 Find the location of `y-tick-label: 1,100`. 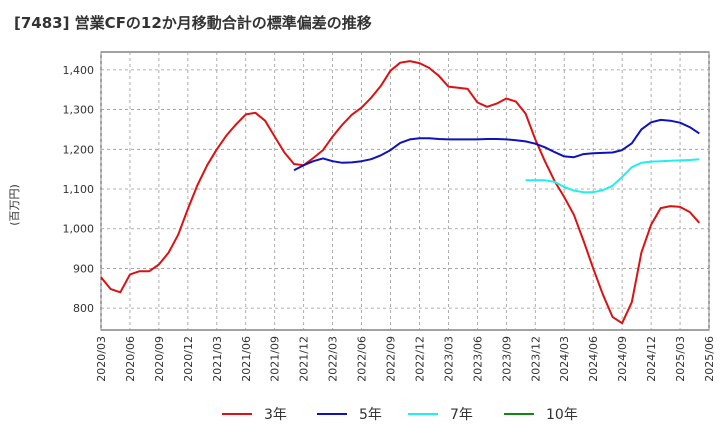

y-tick-label: 1,100 is located at coordinates (79, 189).